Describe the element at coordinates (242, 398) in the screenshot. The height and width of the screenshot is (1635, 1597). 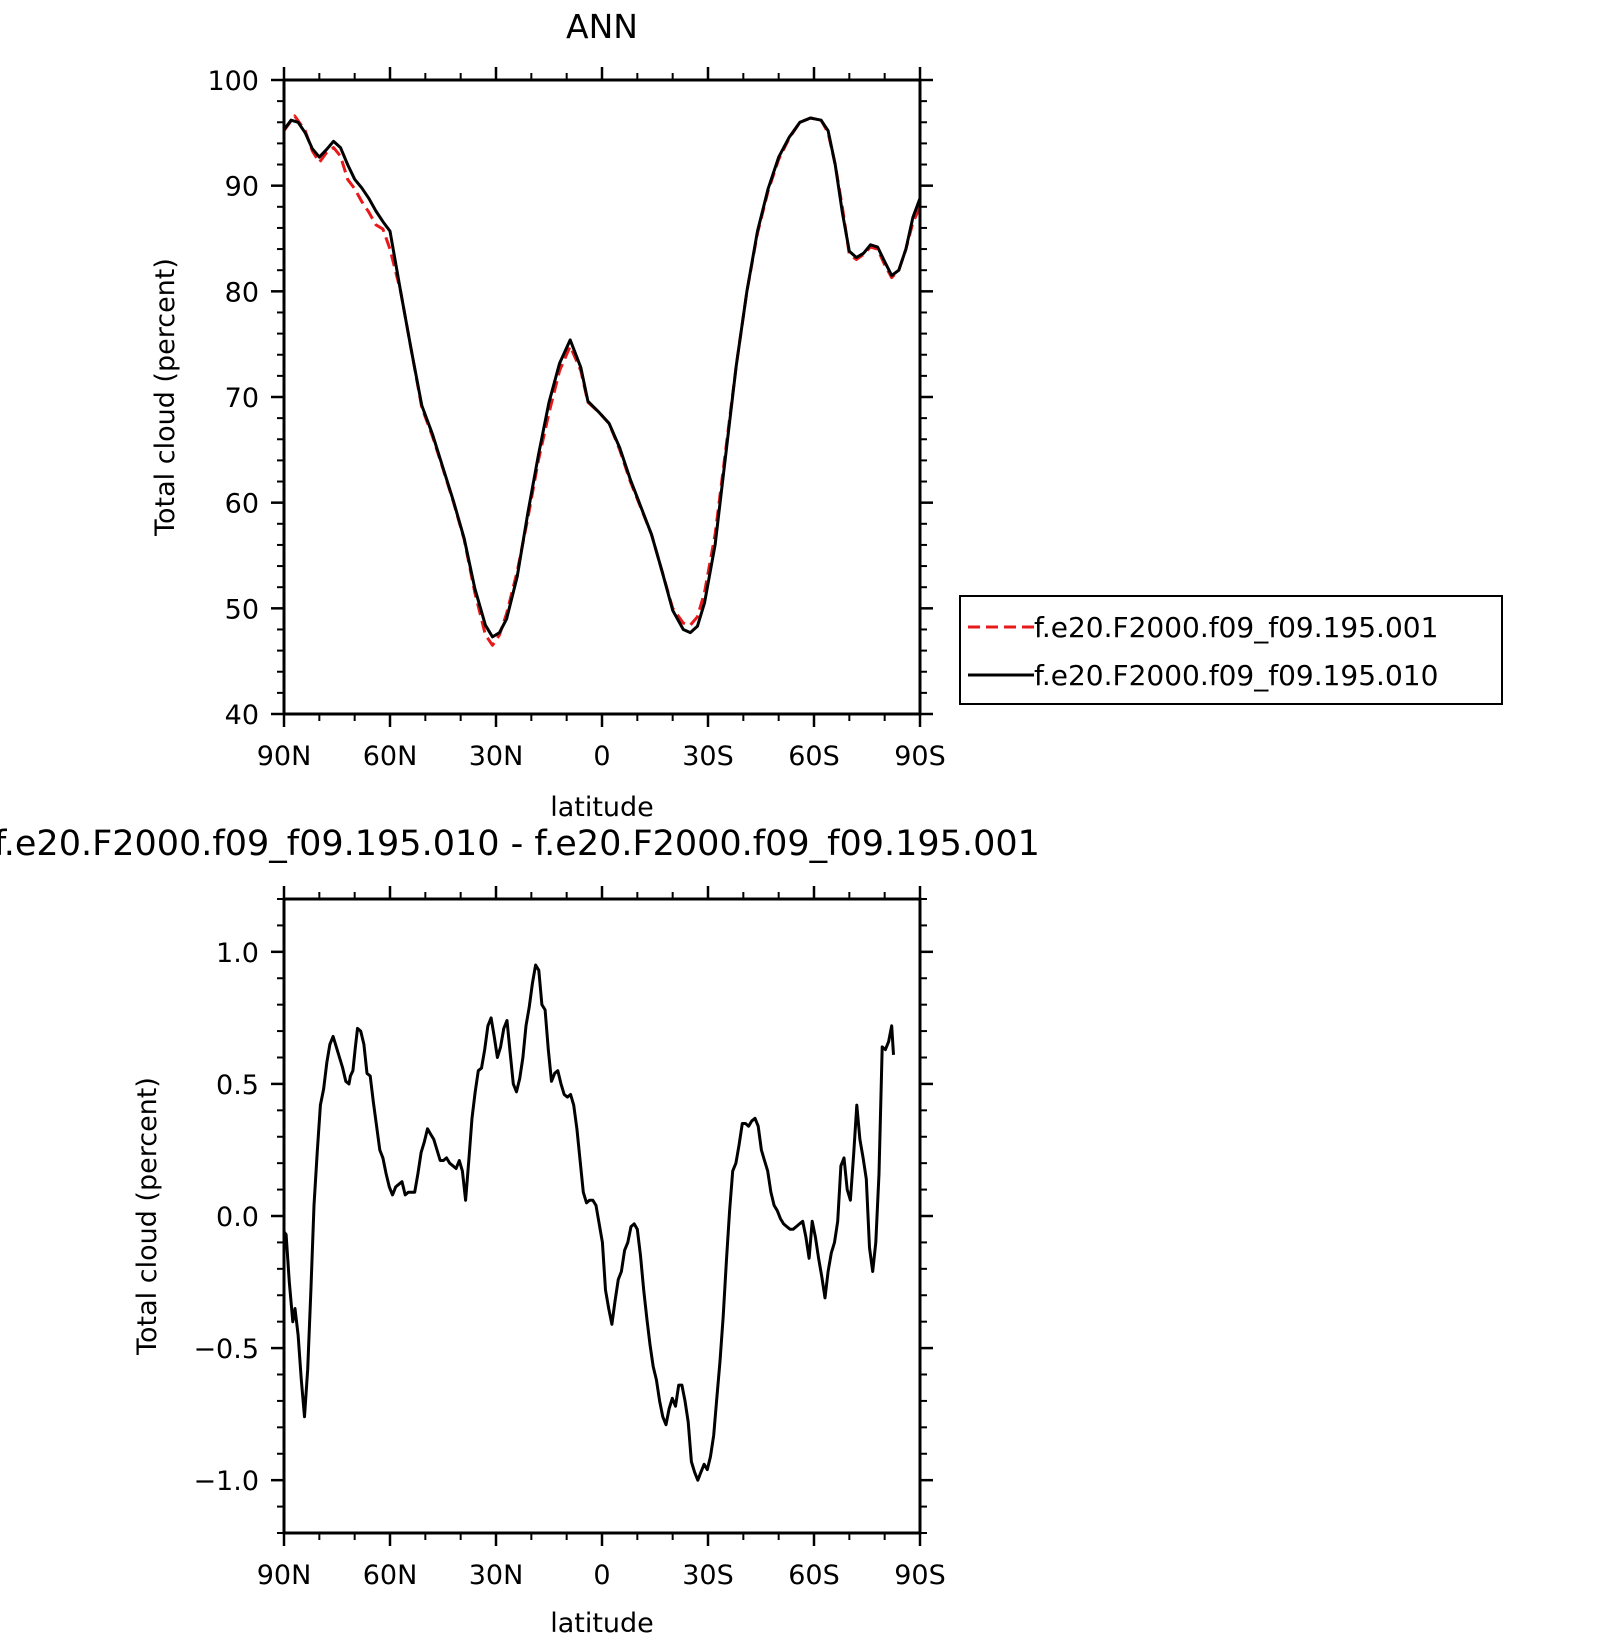
I see `y-tick-label: 70` at that location.